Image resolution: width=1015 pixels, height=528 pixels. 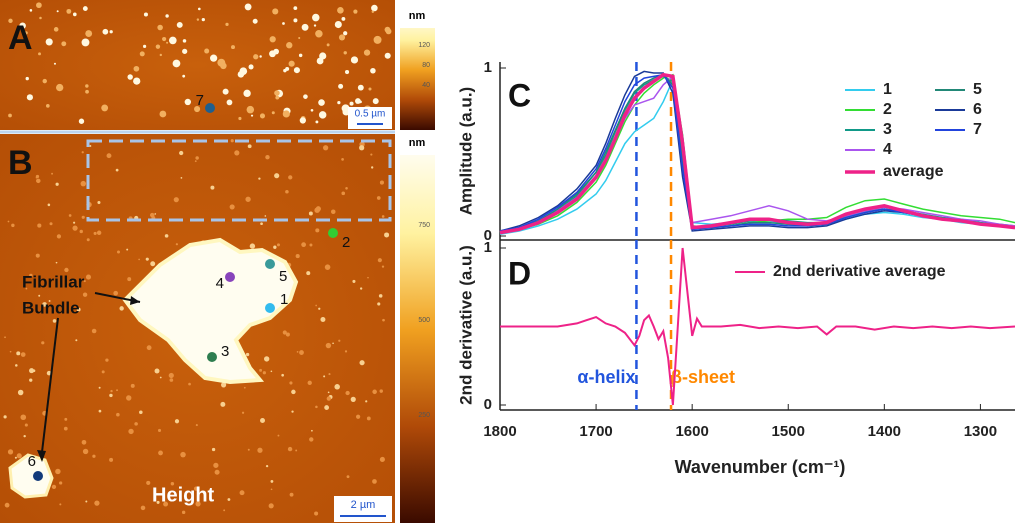 I want to click on x-tick-label: 1700, so click(x=595, y=431).